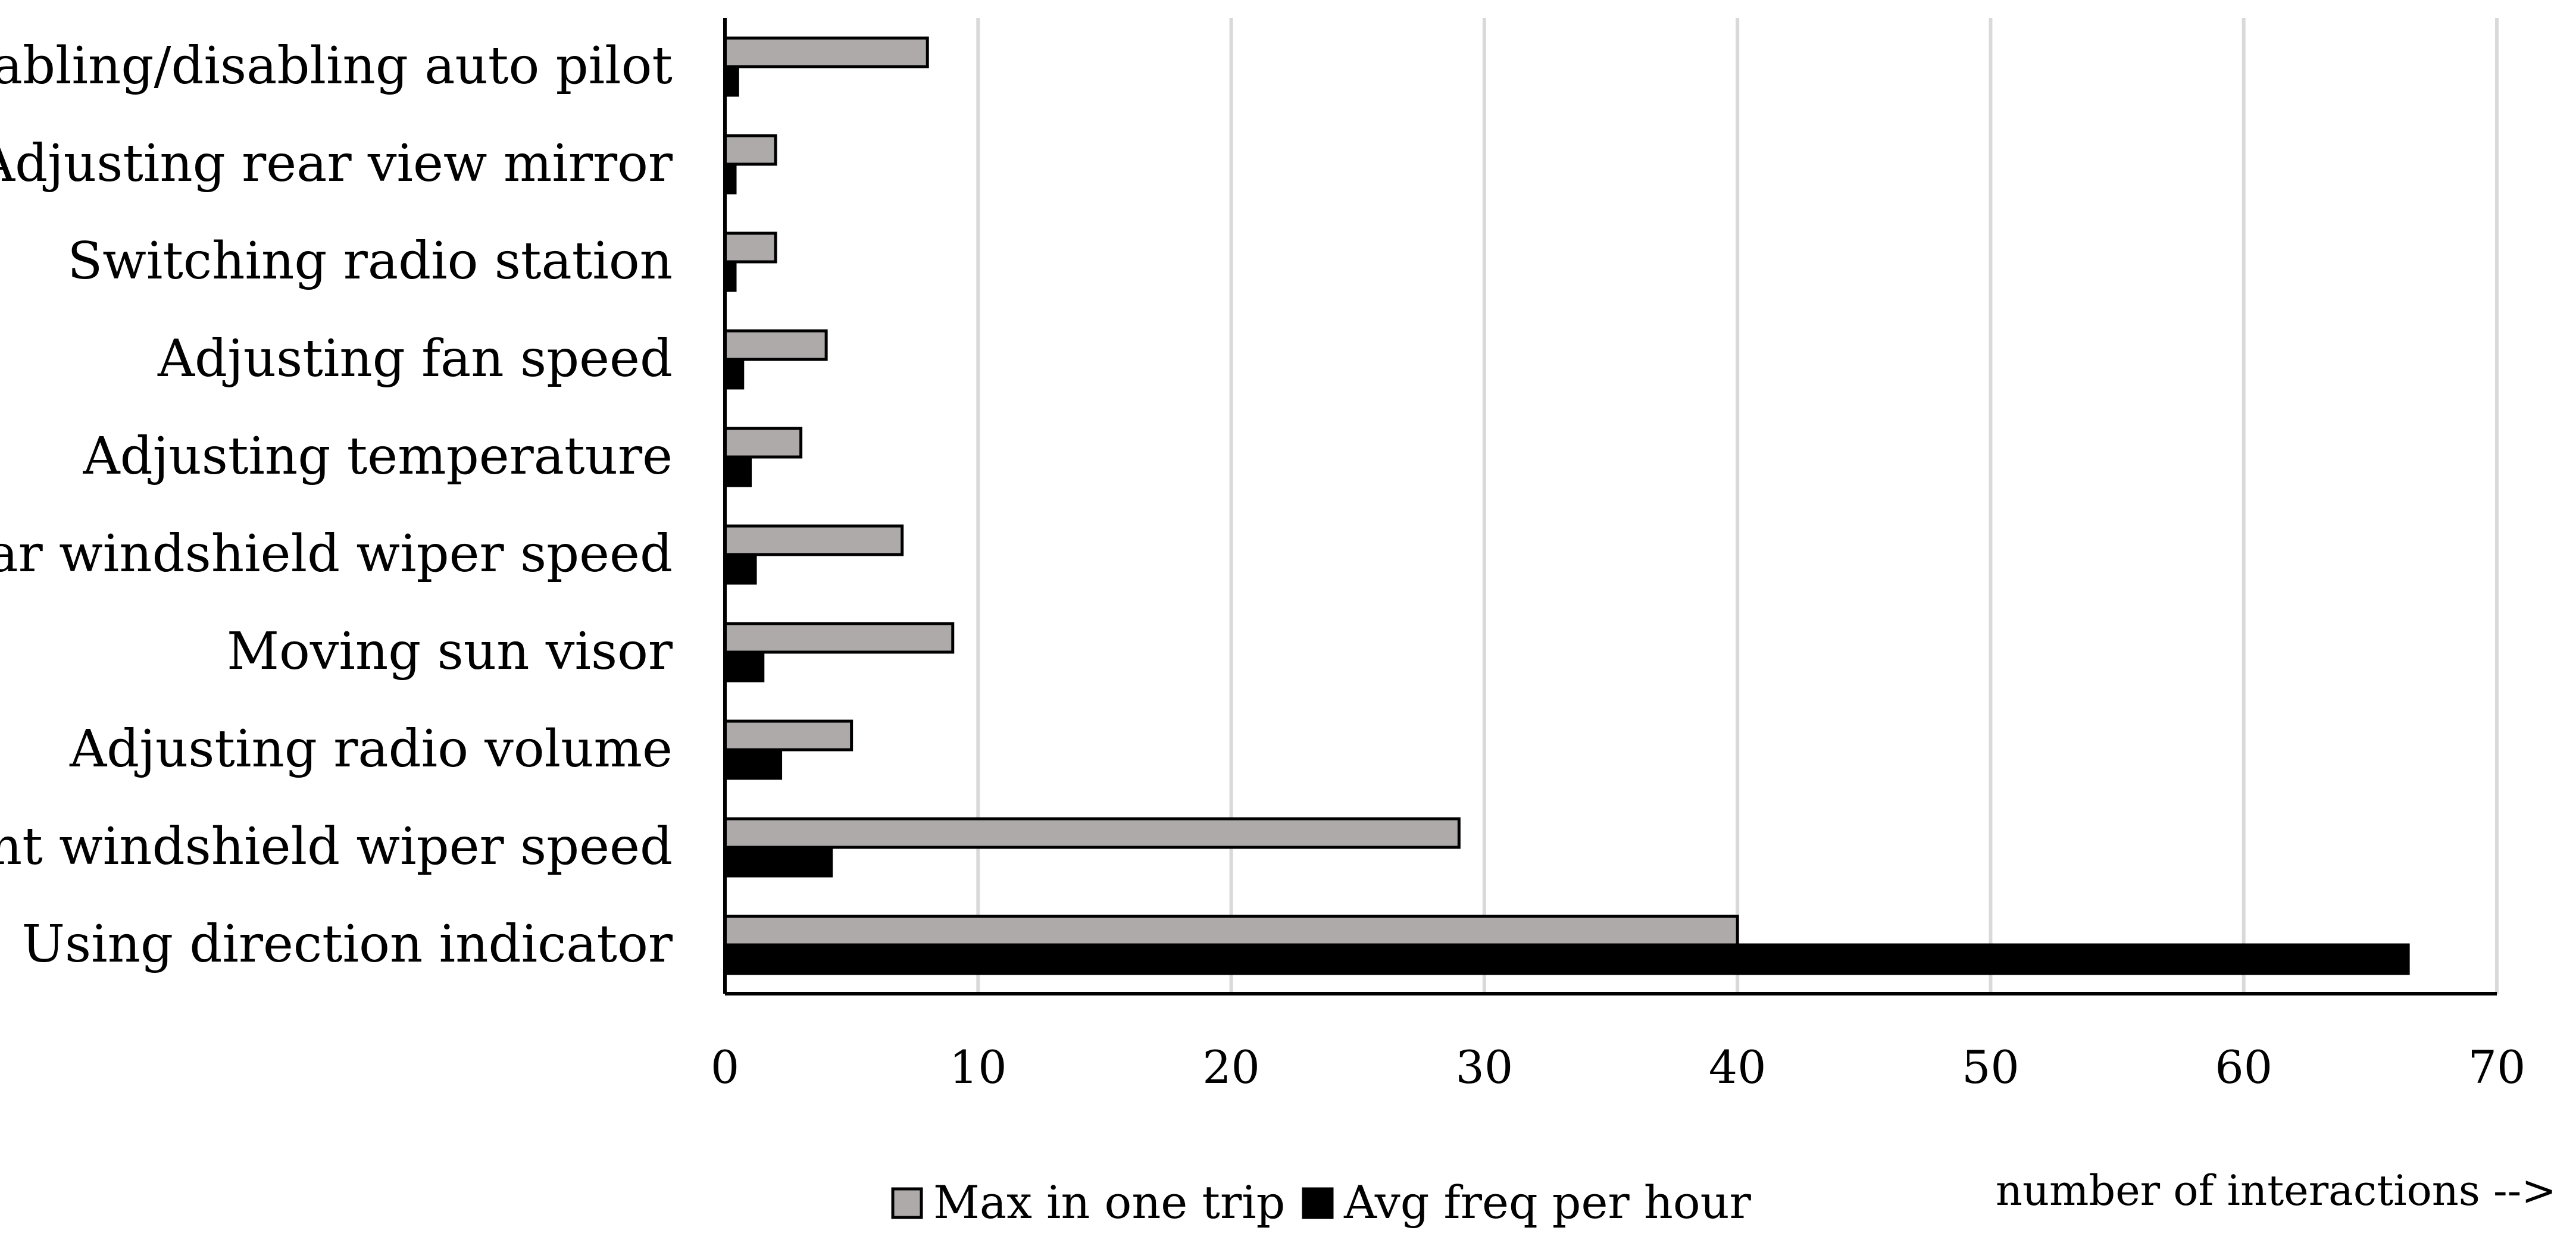  I want to click on x-axis-title: number of interactions -->, so click(2276, 1190).